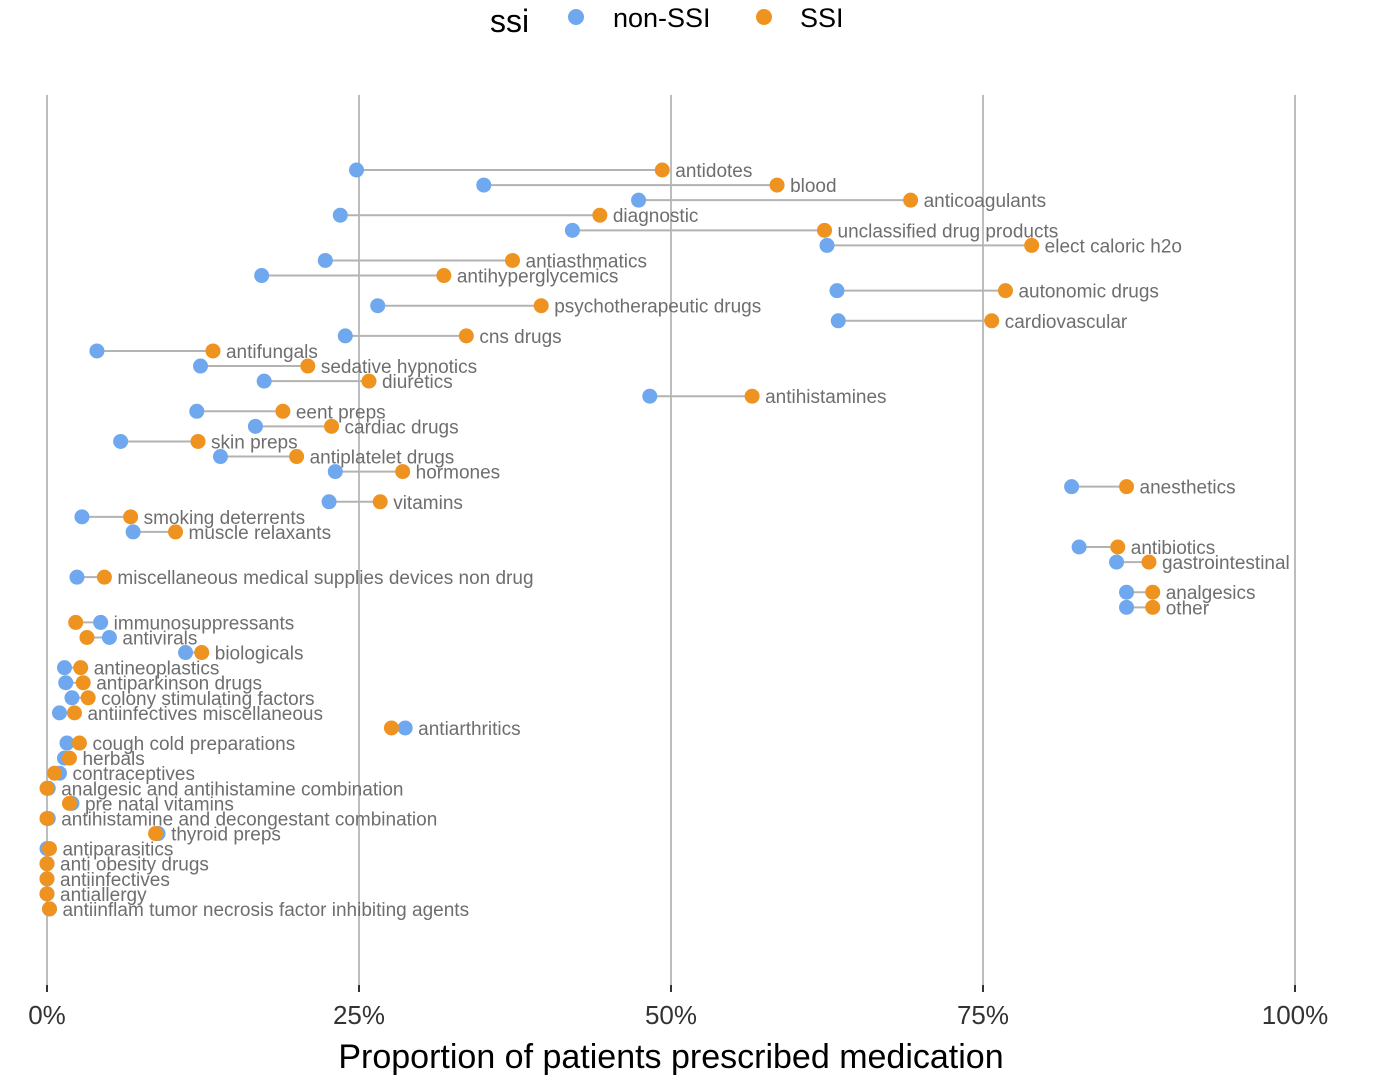 This screenshot has height=1079, width=1379. Describe the element at coordinates (1113, 246) in the screenshot. I see `point-label: elect caloric h2o` at that location.